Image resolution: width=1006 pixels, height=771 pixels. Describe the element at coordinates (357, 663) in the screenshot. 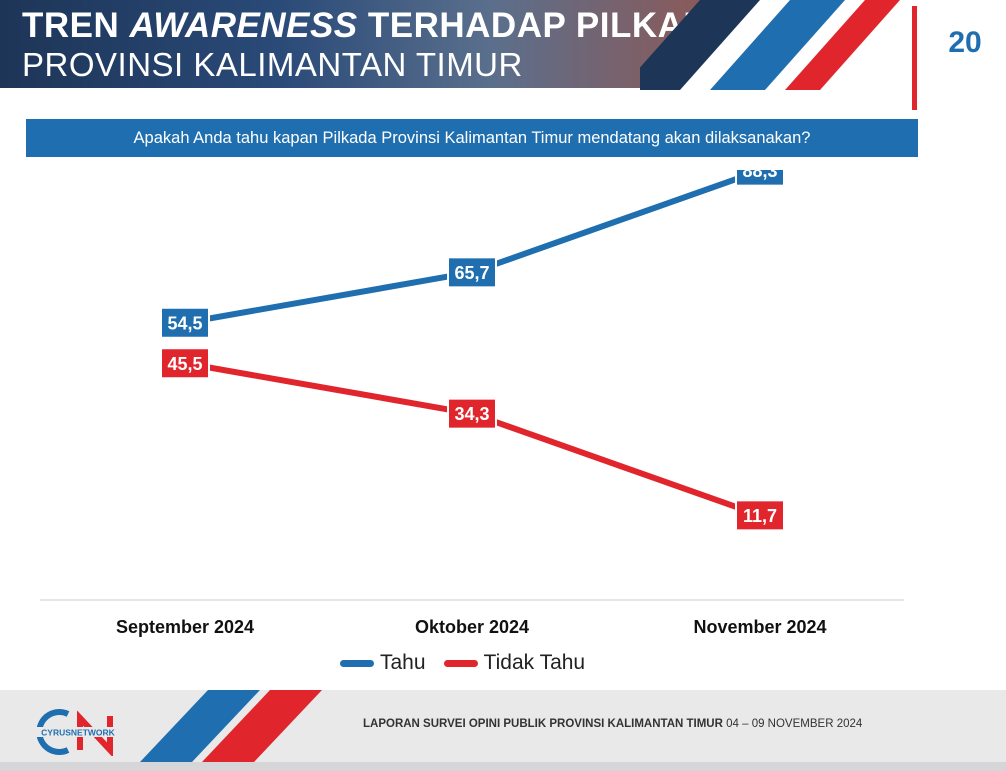

I see `legend-swatch-tahu` at that location.